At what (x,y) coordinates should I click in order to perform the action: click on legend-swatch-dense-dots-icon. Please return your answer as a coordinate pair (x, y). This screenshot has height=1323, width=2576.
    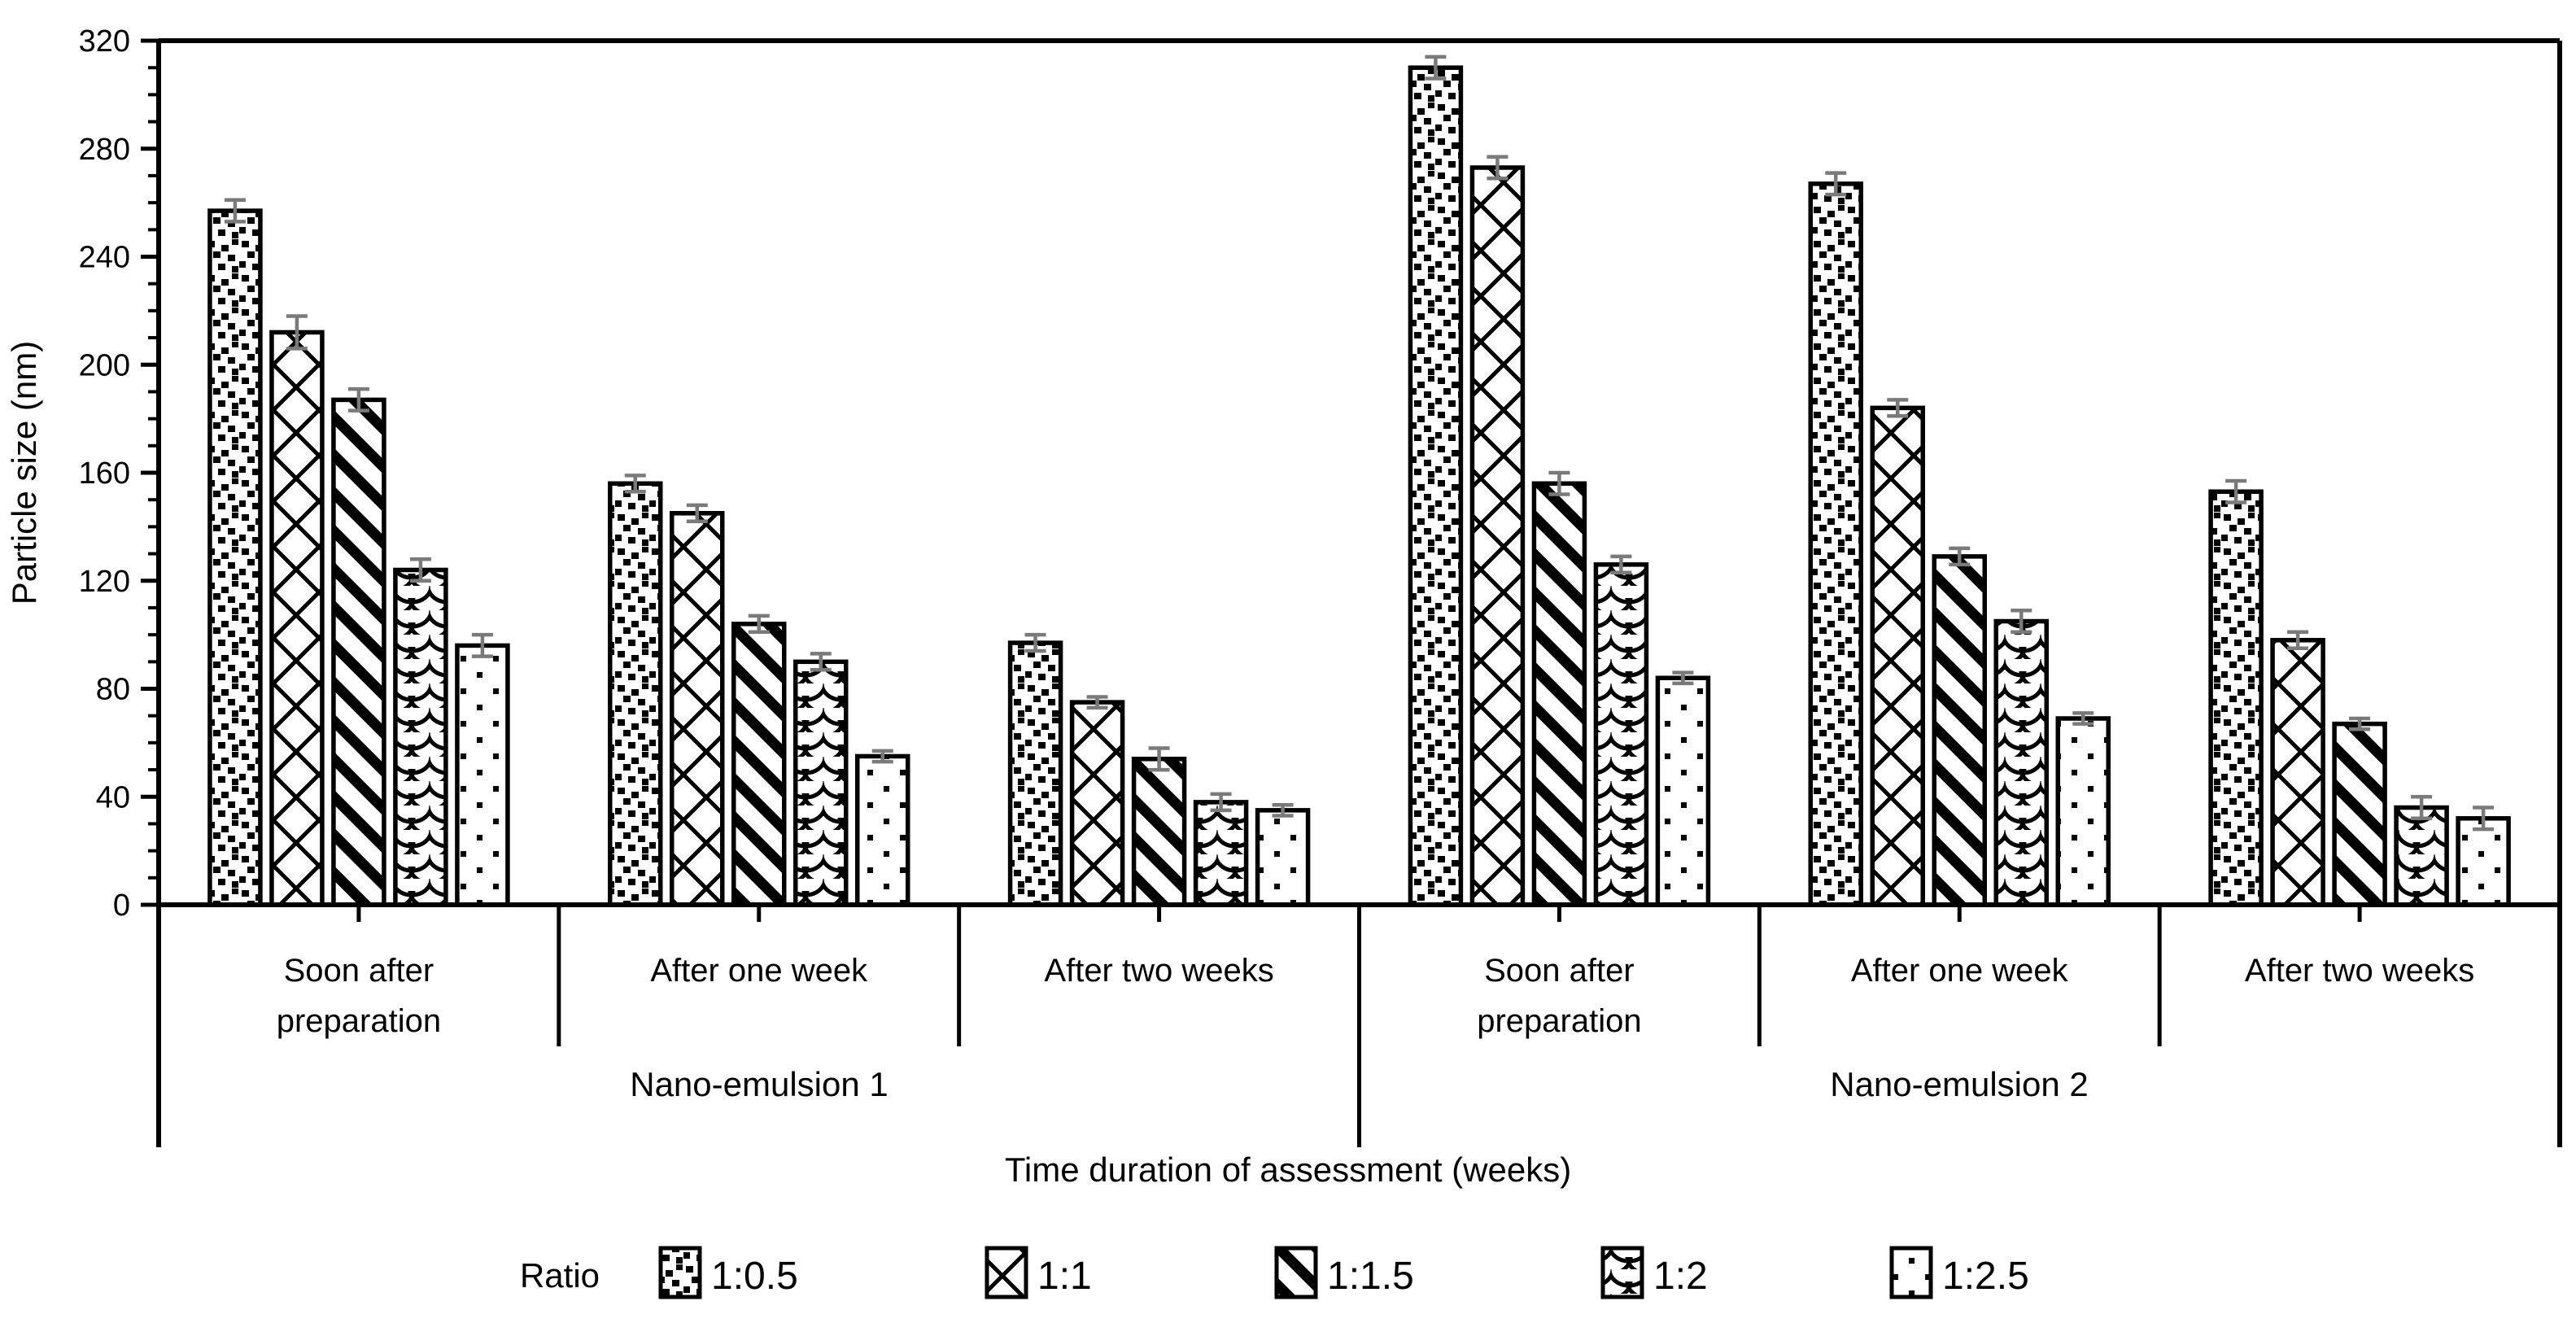
    Looking at the image, I should click on (680, 1273).